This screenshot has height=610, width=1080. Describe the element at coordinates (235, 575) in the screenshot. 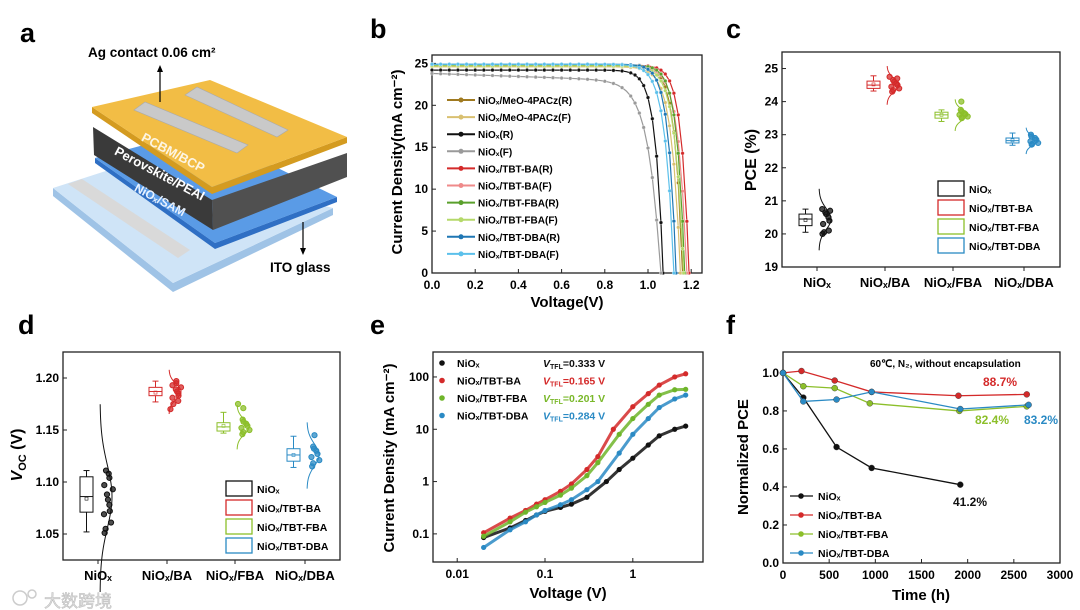

I see `category-label: NiOₓ/FBA` at that location.